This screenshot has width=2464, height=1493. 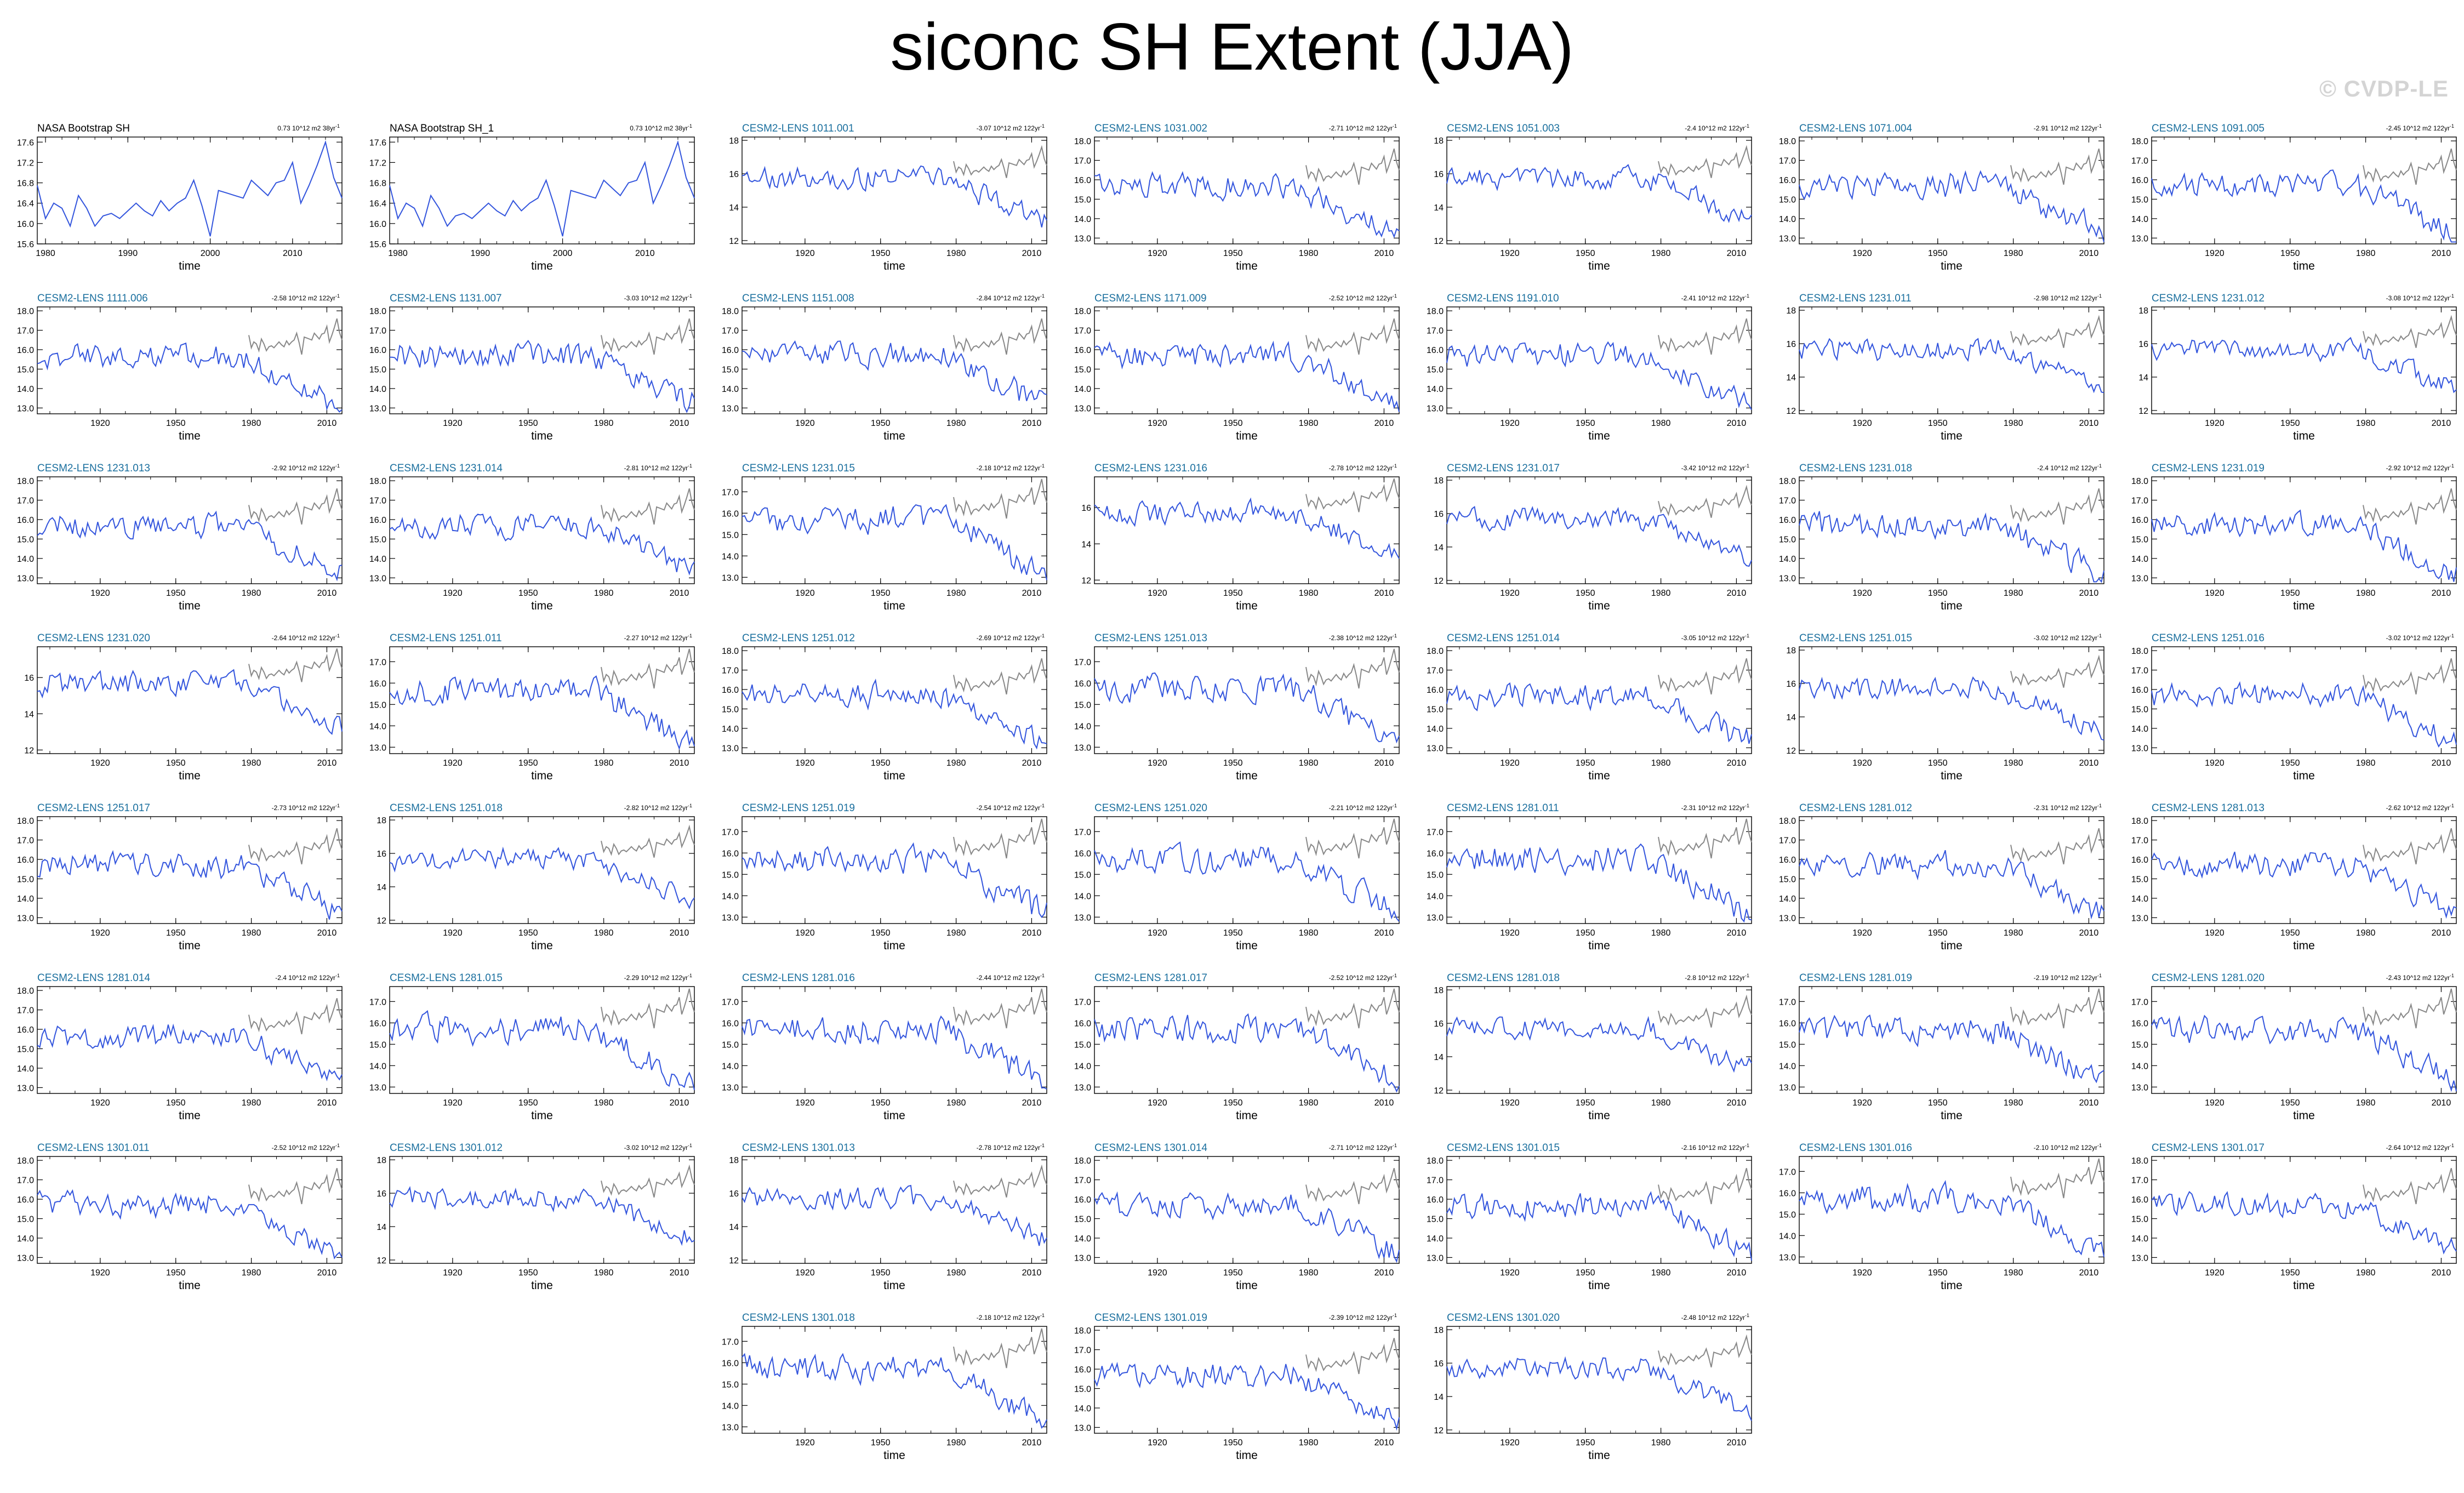 What do you see at coordinates (446, 1148) in the screenshot?
I see `panel-title: CESM2-LENS 1301.012` at bounding box center [446, 1148].